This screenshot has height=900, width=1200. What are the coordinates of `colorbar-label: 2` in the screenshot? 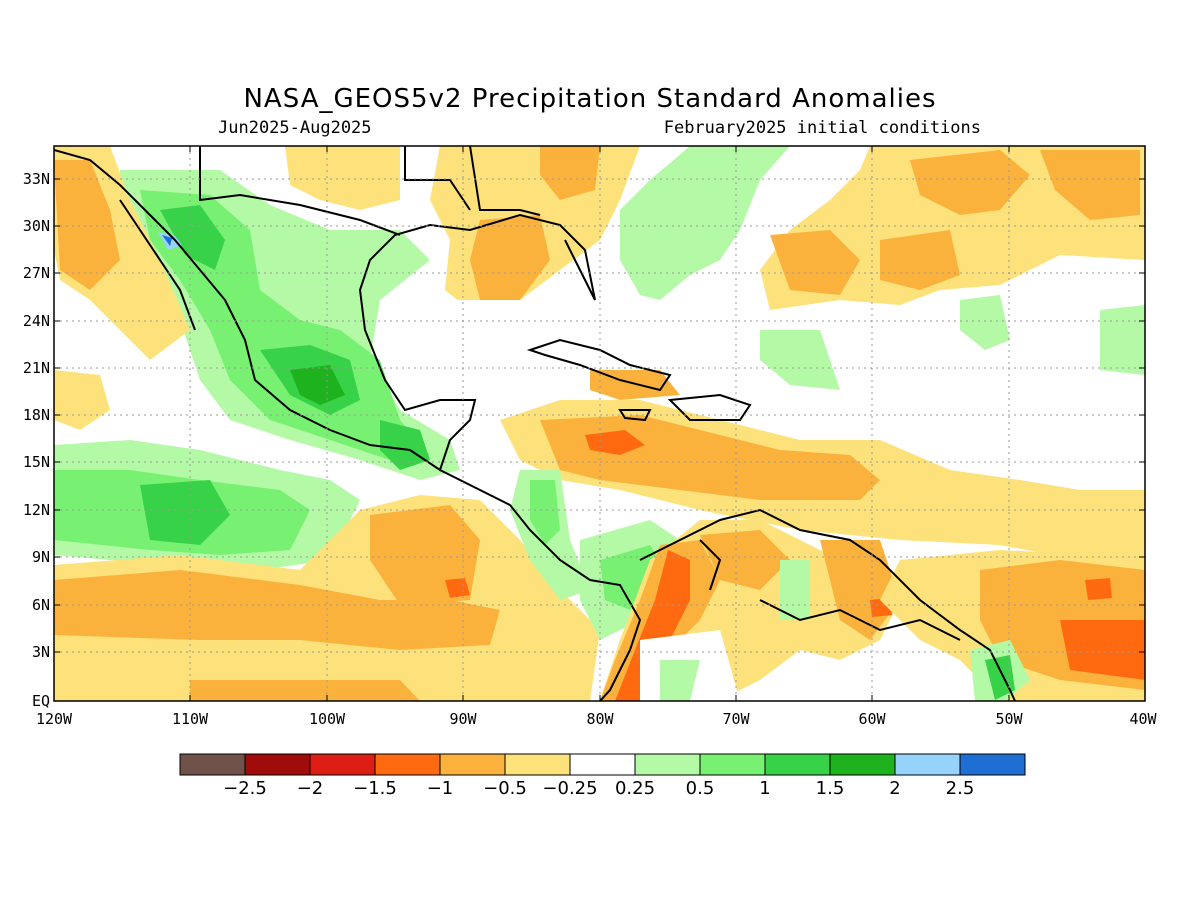 It's located at (894, 788).